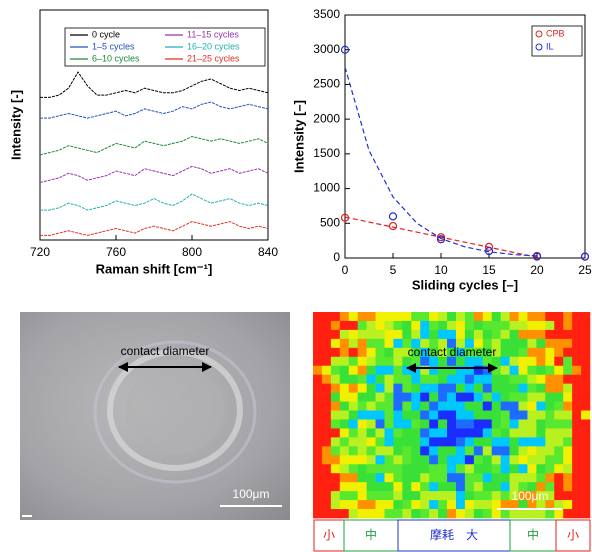 The image size is (592, 552). Describe the element at coordinates (154, 202) in the screenshot. I see `spectrum-line` at that location.